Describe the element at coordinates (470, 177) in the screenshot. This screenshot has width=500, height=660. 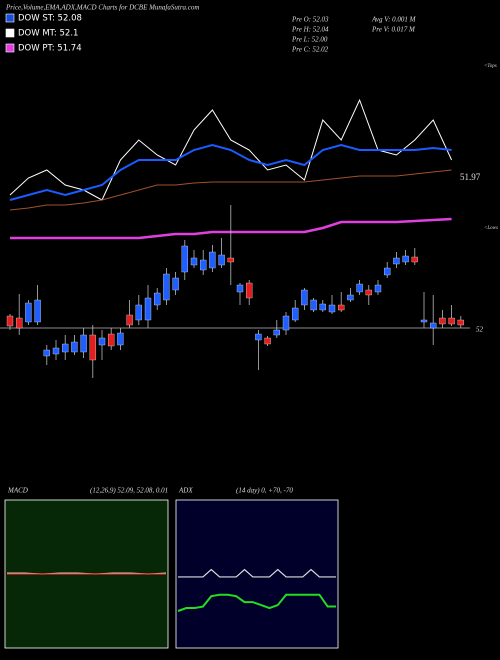
I see `annotation: 51.97` at that location.